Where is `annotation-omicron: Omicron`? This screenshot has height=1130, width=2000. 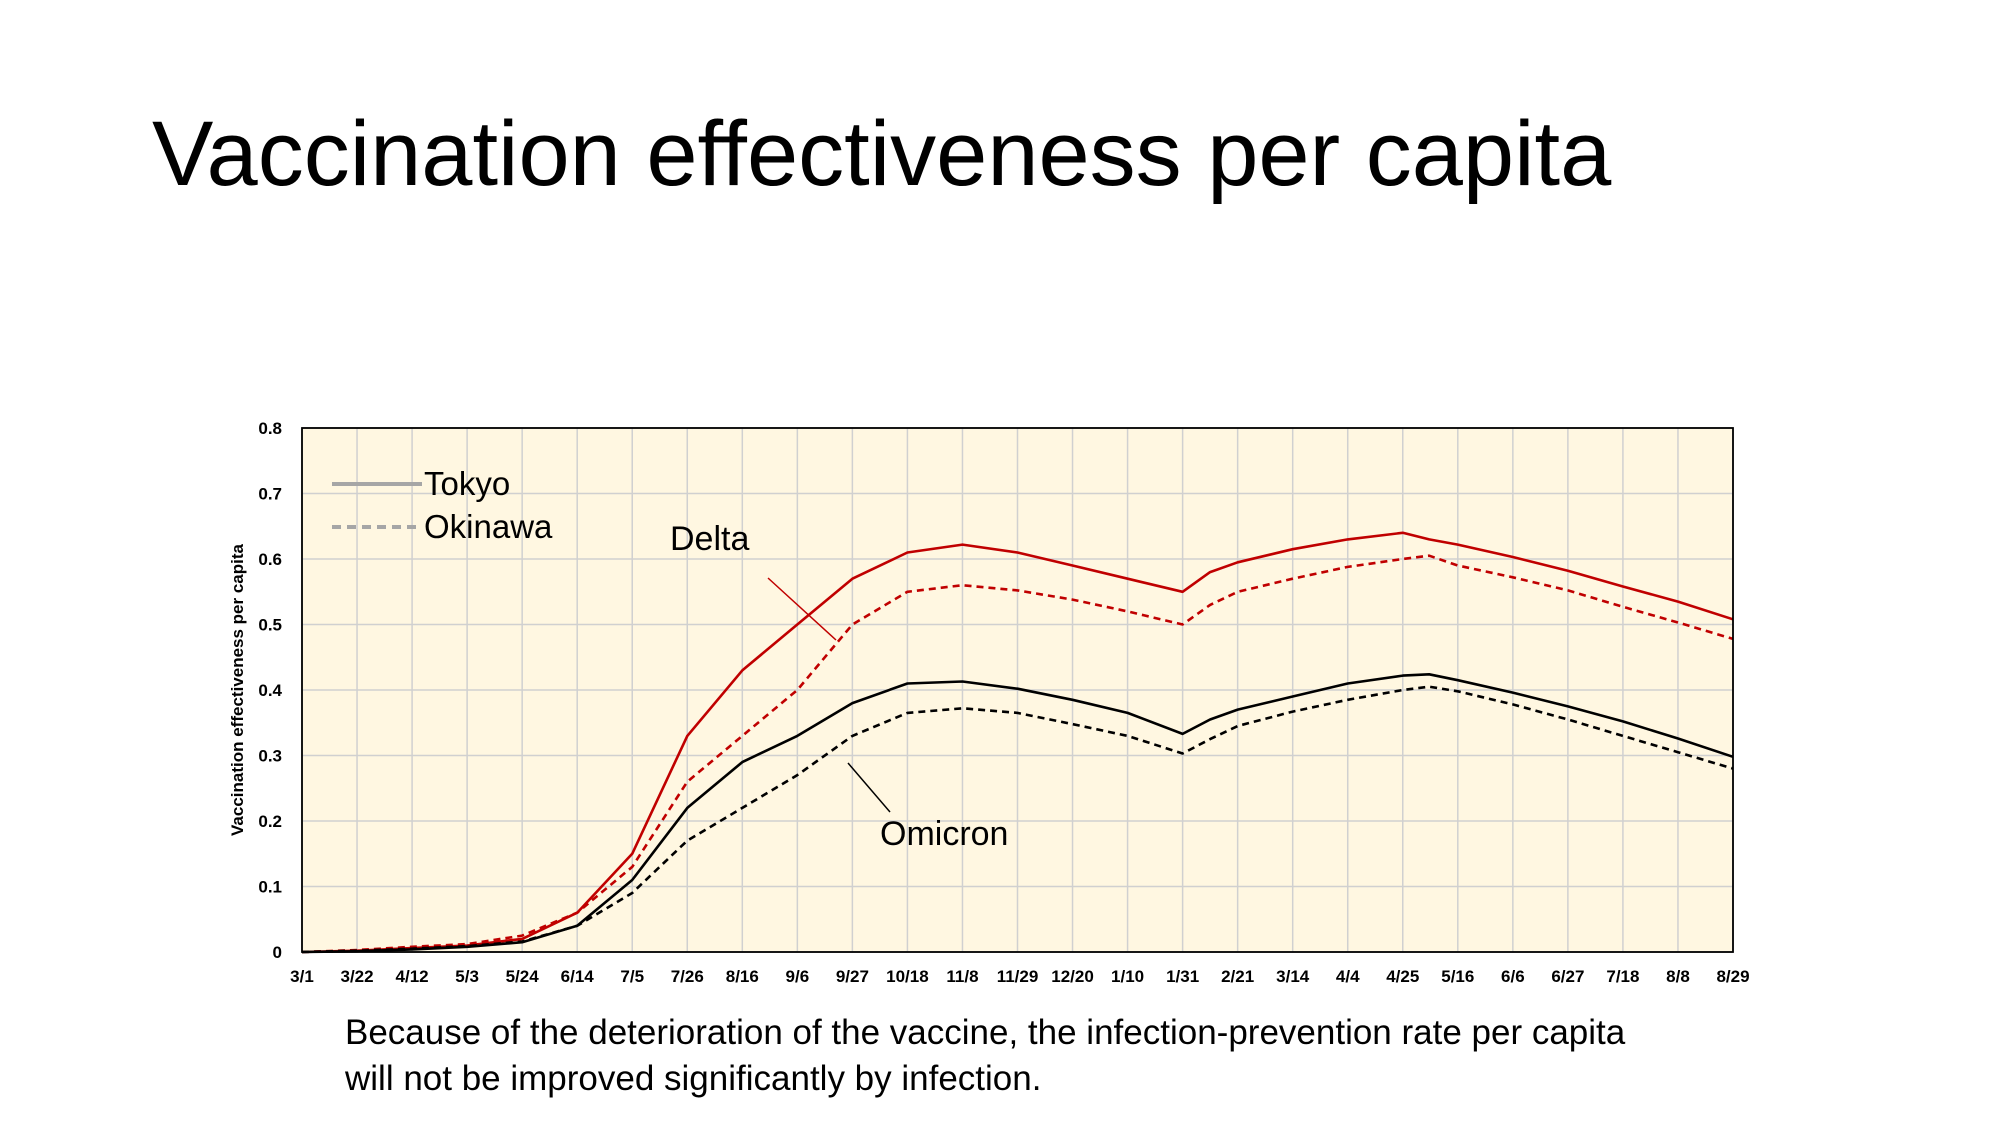 annotation-omicron: Omicron is located at coordinates (944, 834).